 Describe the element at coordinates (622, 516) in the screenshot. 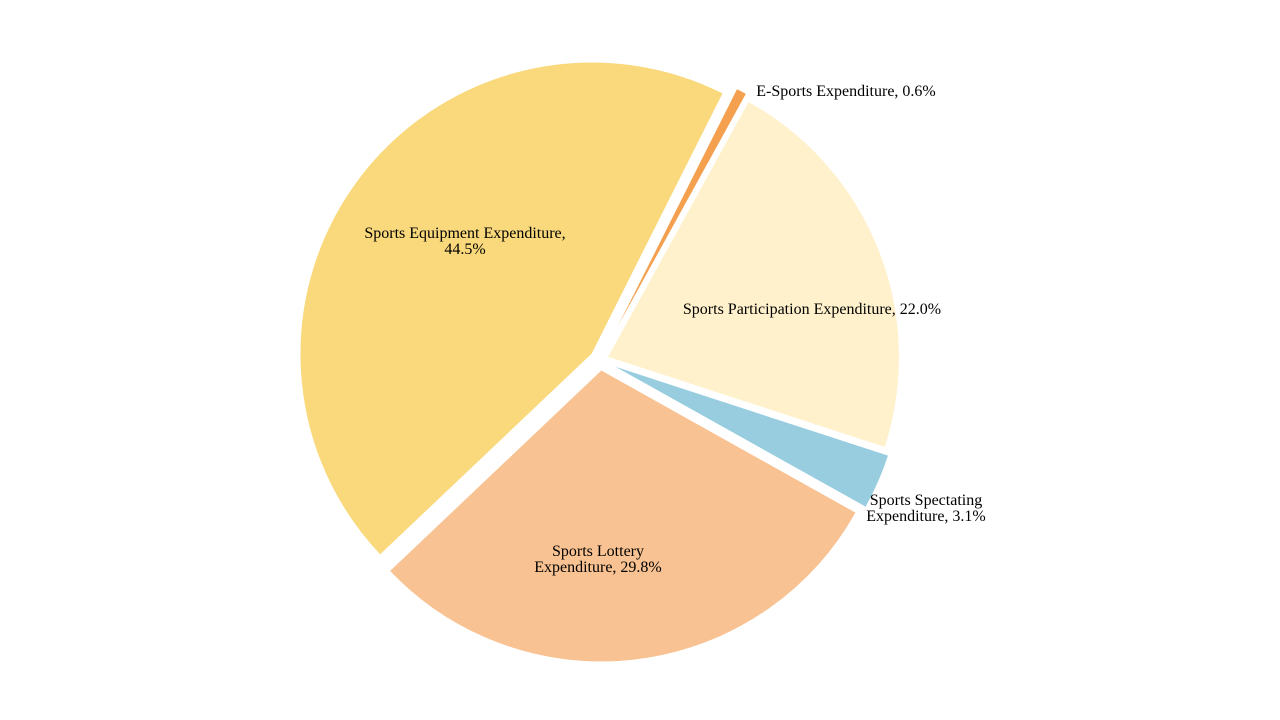

I see `slice-sports-lottery-expenditure` at that location.